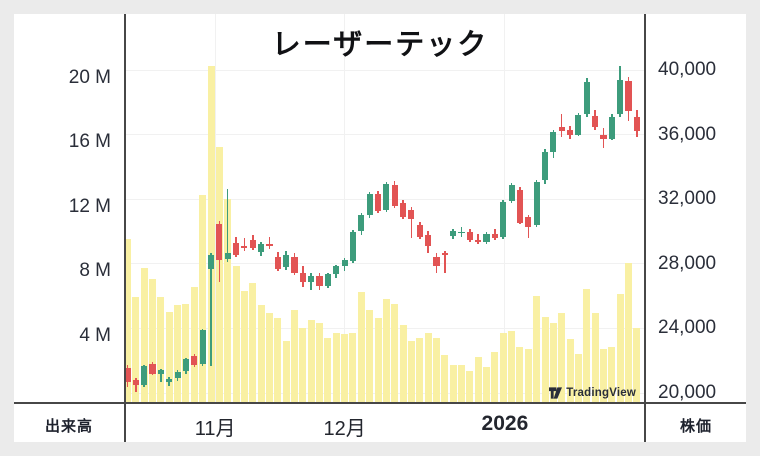 The height and width of the screenshot is (456, 760). Describe the element at coordinates (95, 271) in the screenshot. I see `volume-tick-label: 8 M` at that location.